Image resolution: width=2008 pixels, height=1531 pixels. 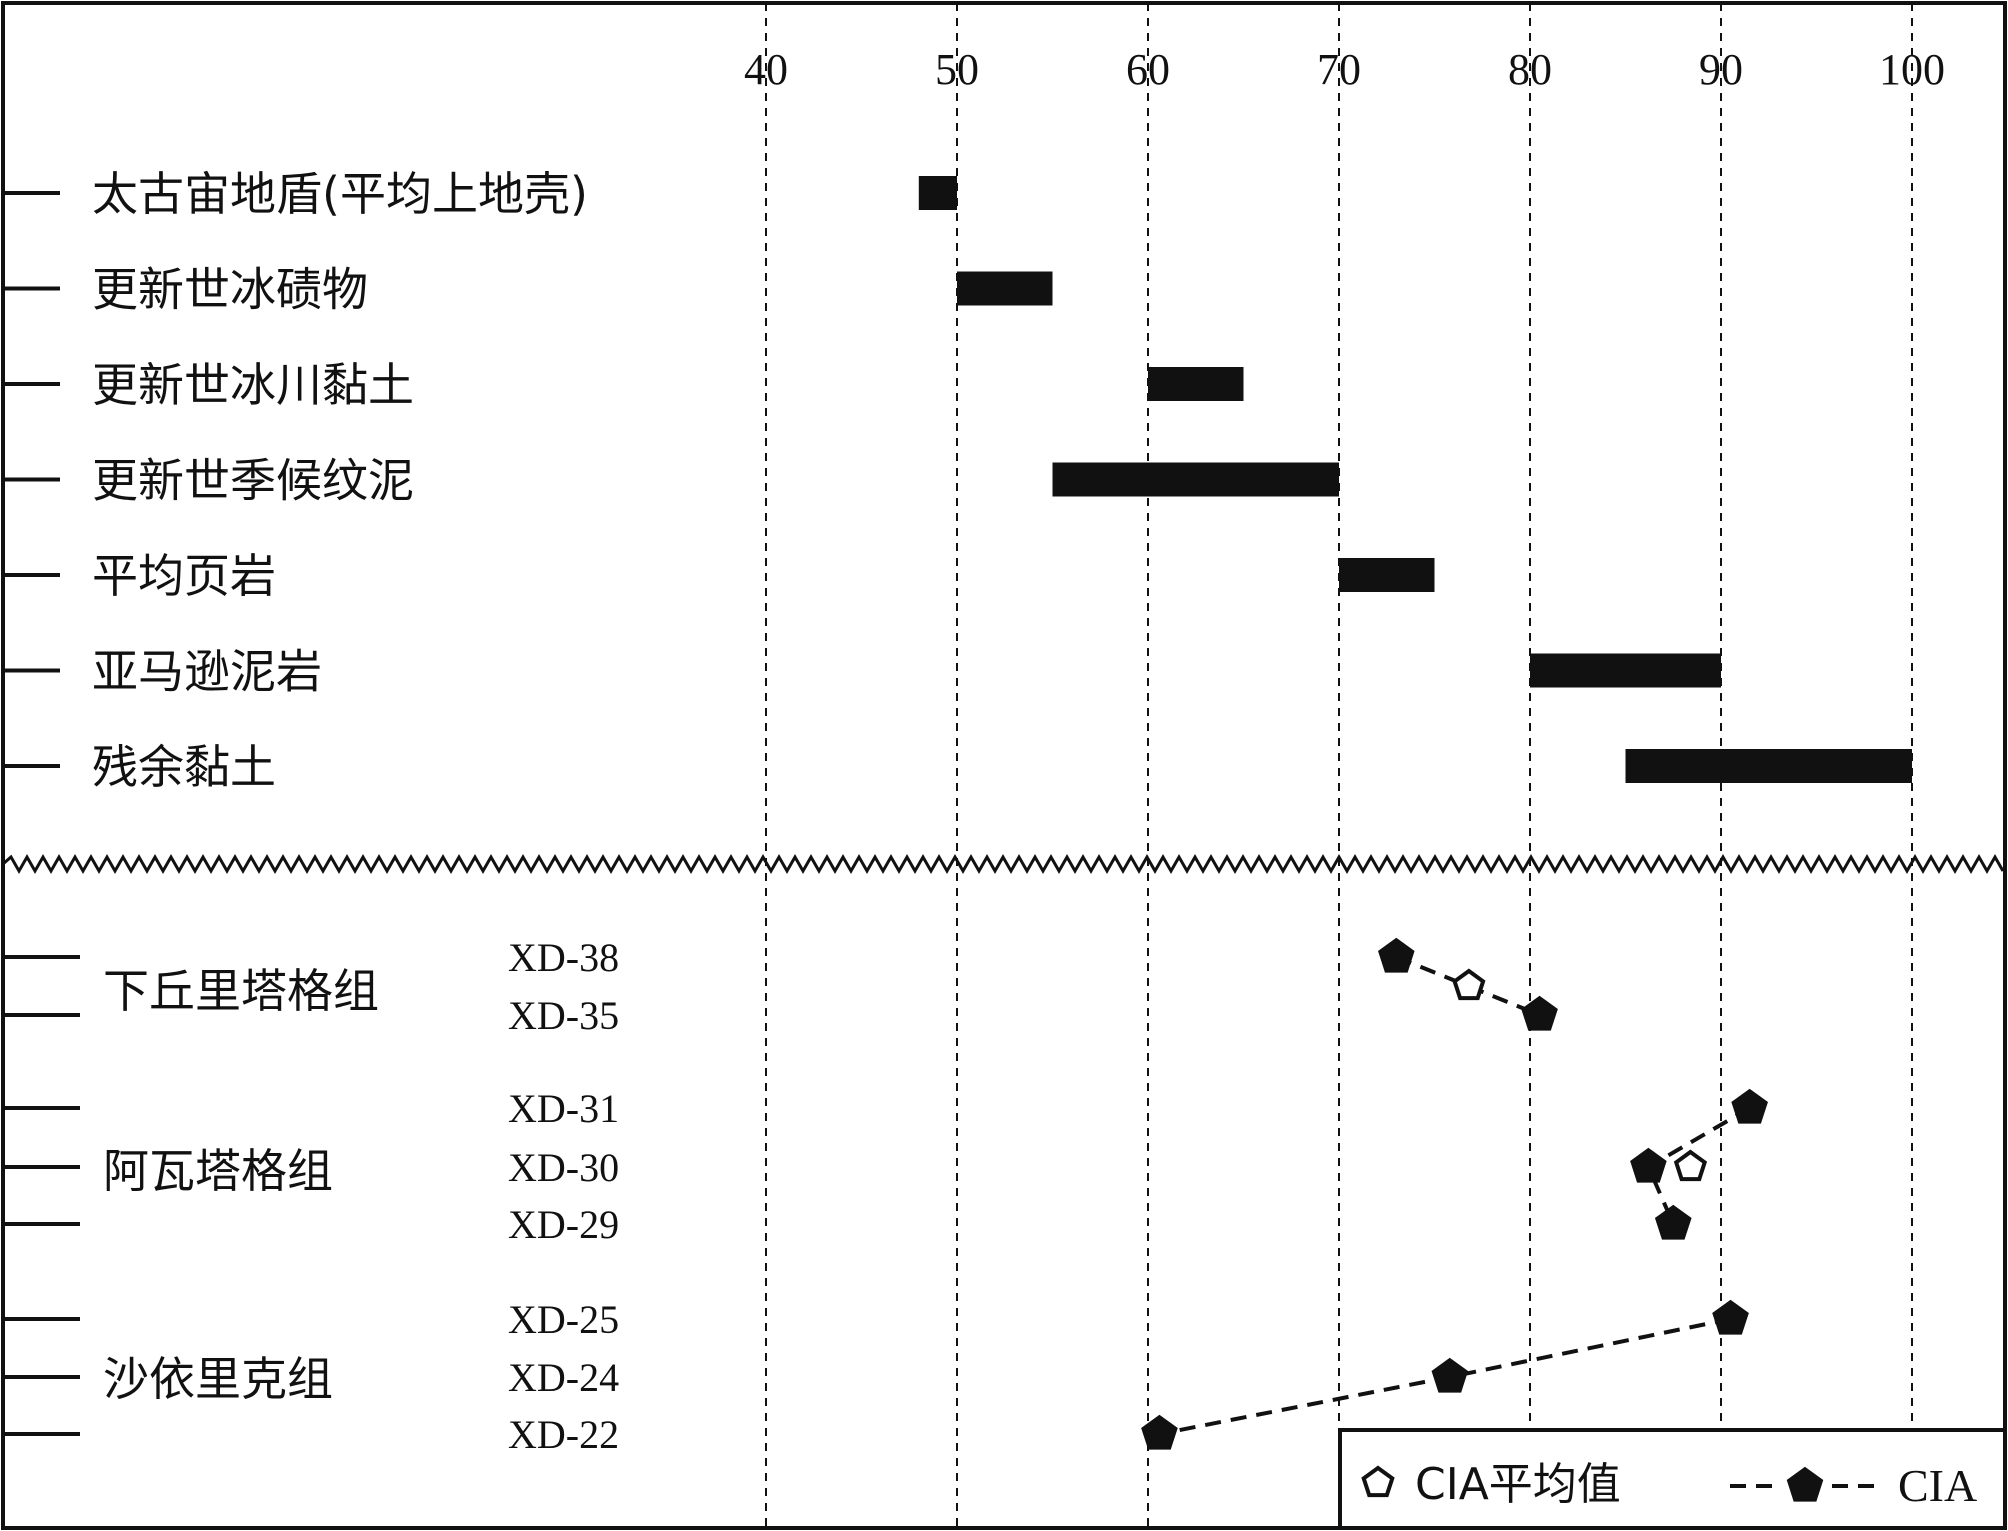 What do you see at coordinates (563, 1377) in the screenshot?
I see `sample-id-label: XD-24` at bounding box center [563, 1377].